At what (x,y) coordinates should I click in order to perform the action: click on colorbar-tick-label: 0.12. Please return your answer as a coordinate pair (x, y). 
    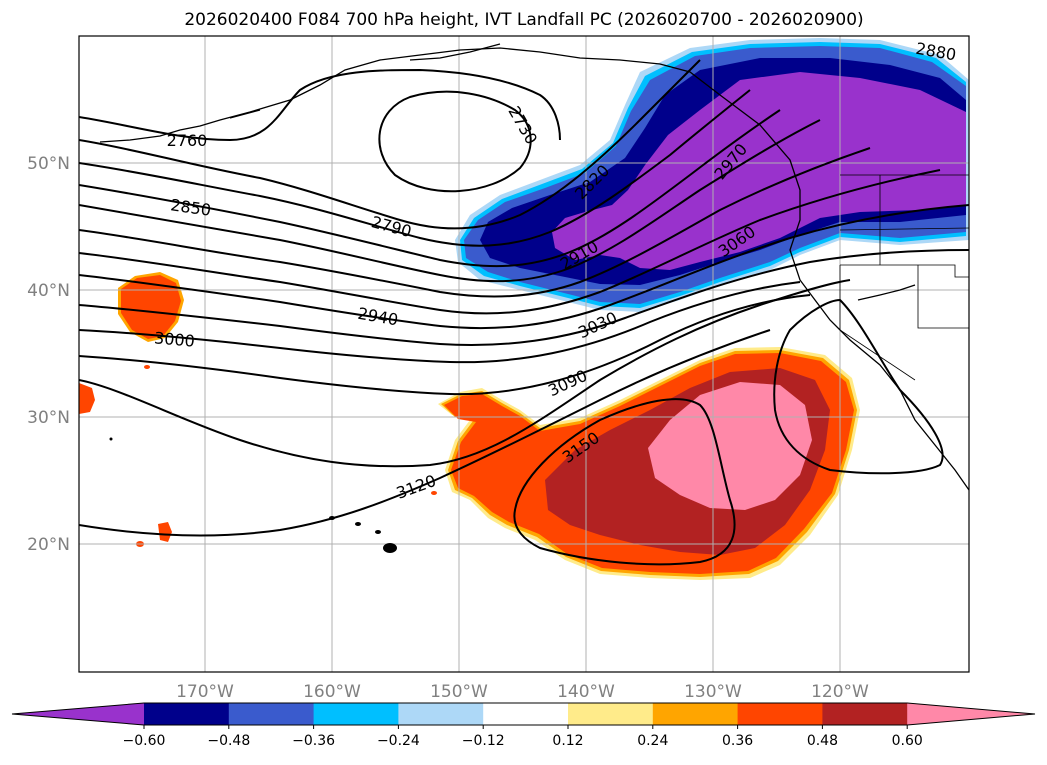
    Looking at the image, I should click on (567, 741).